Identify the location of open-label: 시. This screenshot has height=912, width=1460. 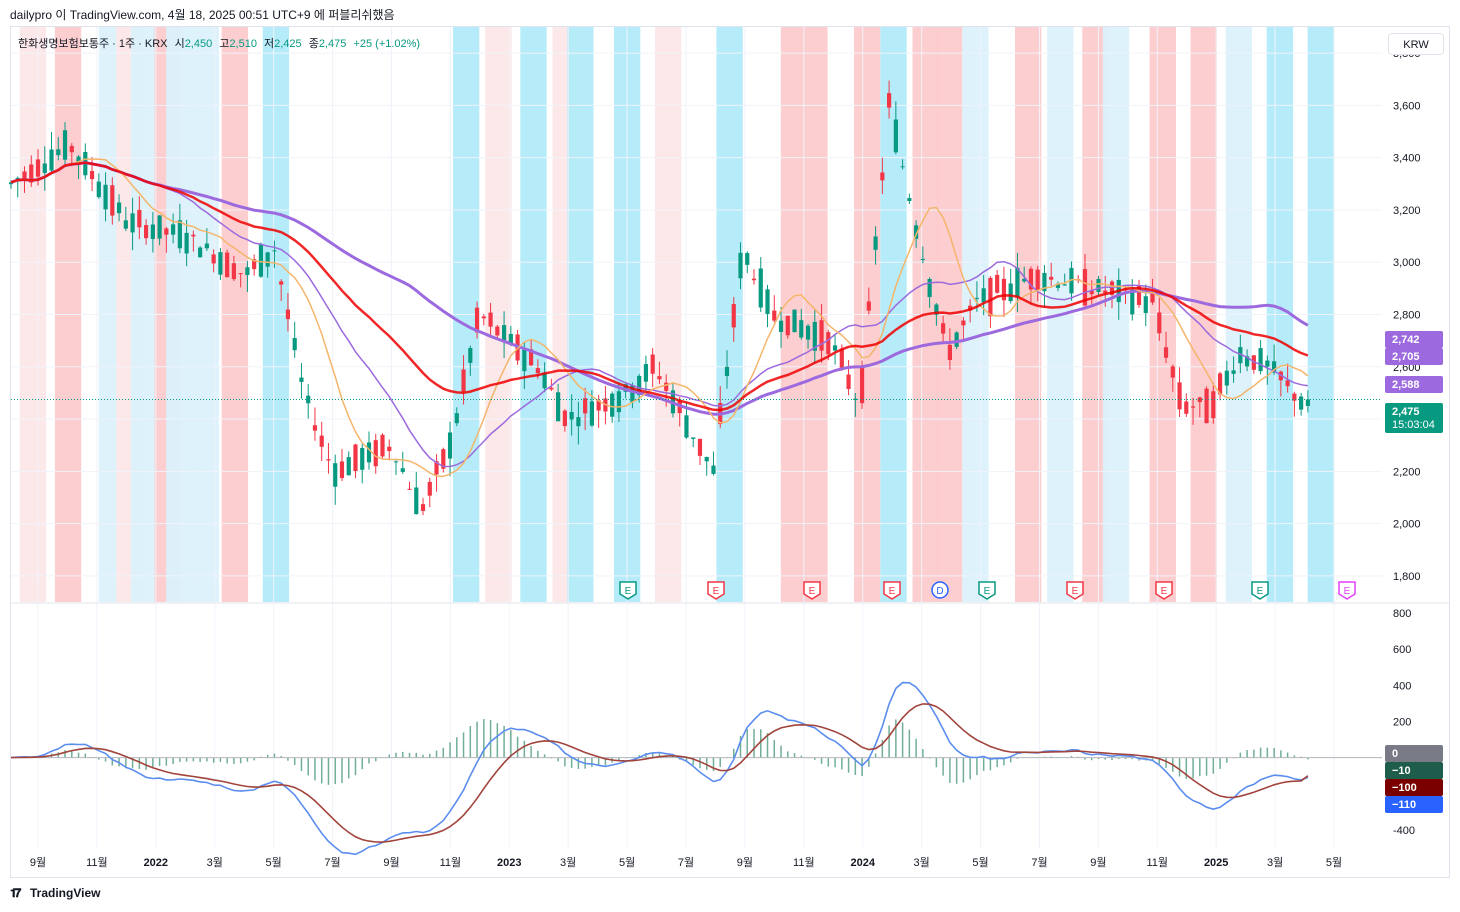
(179, 44).